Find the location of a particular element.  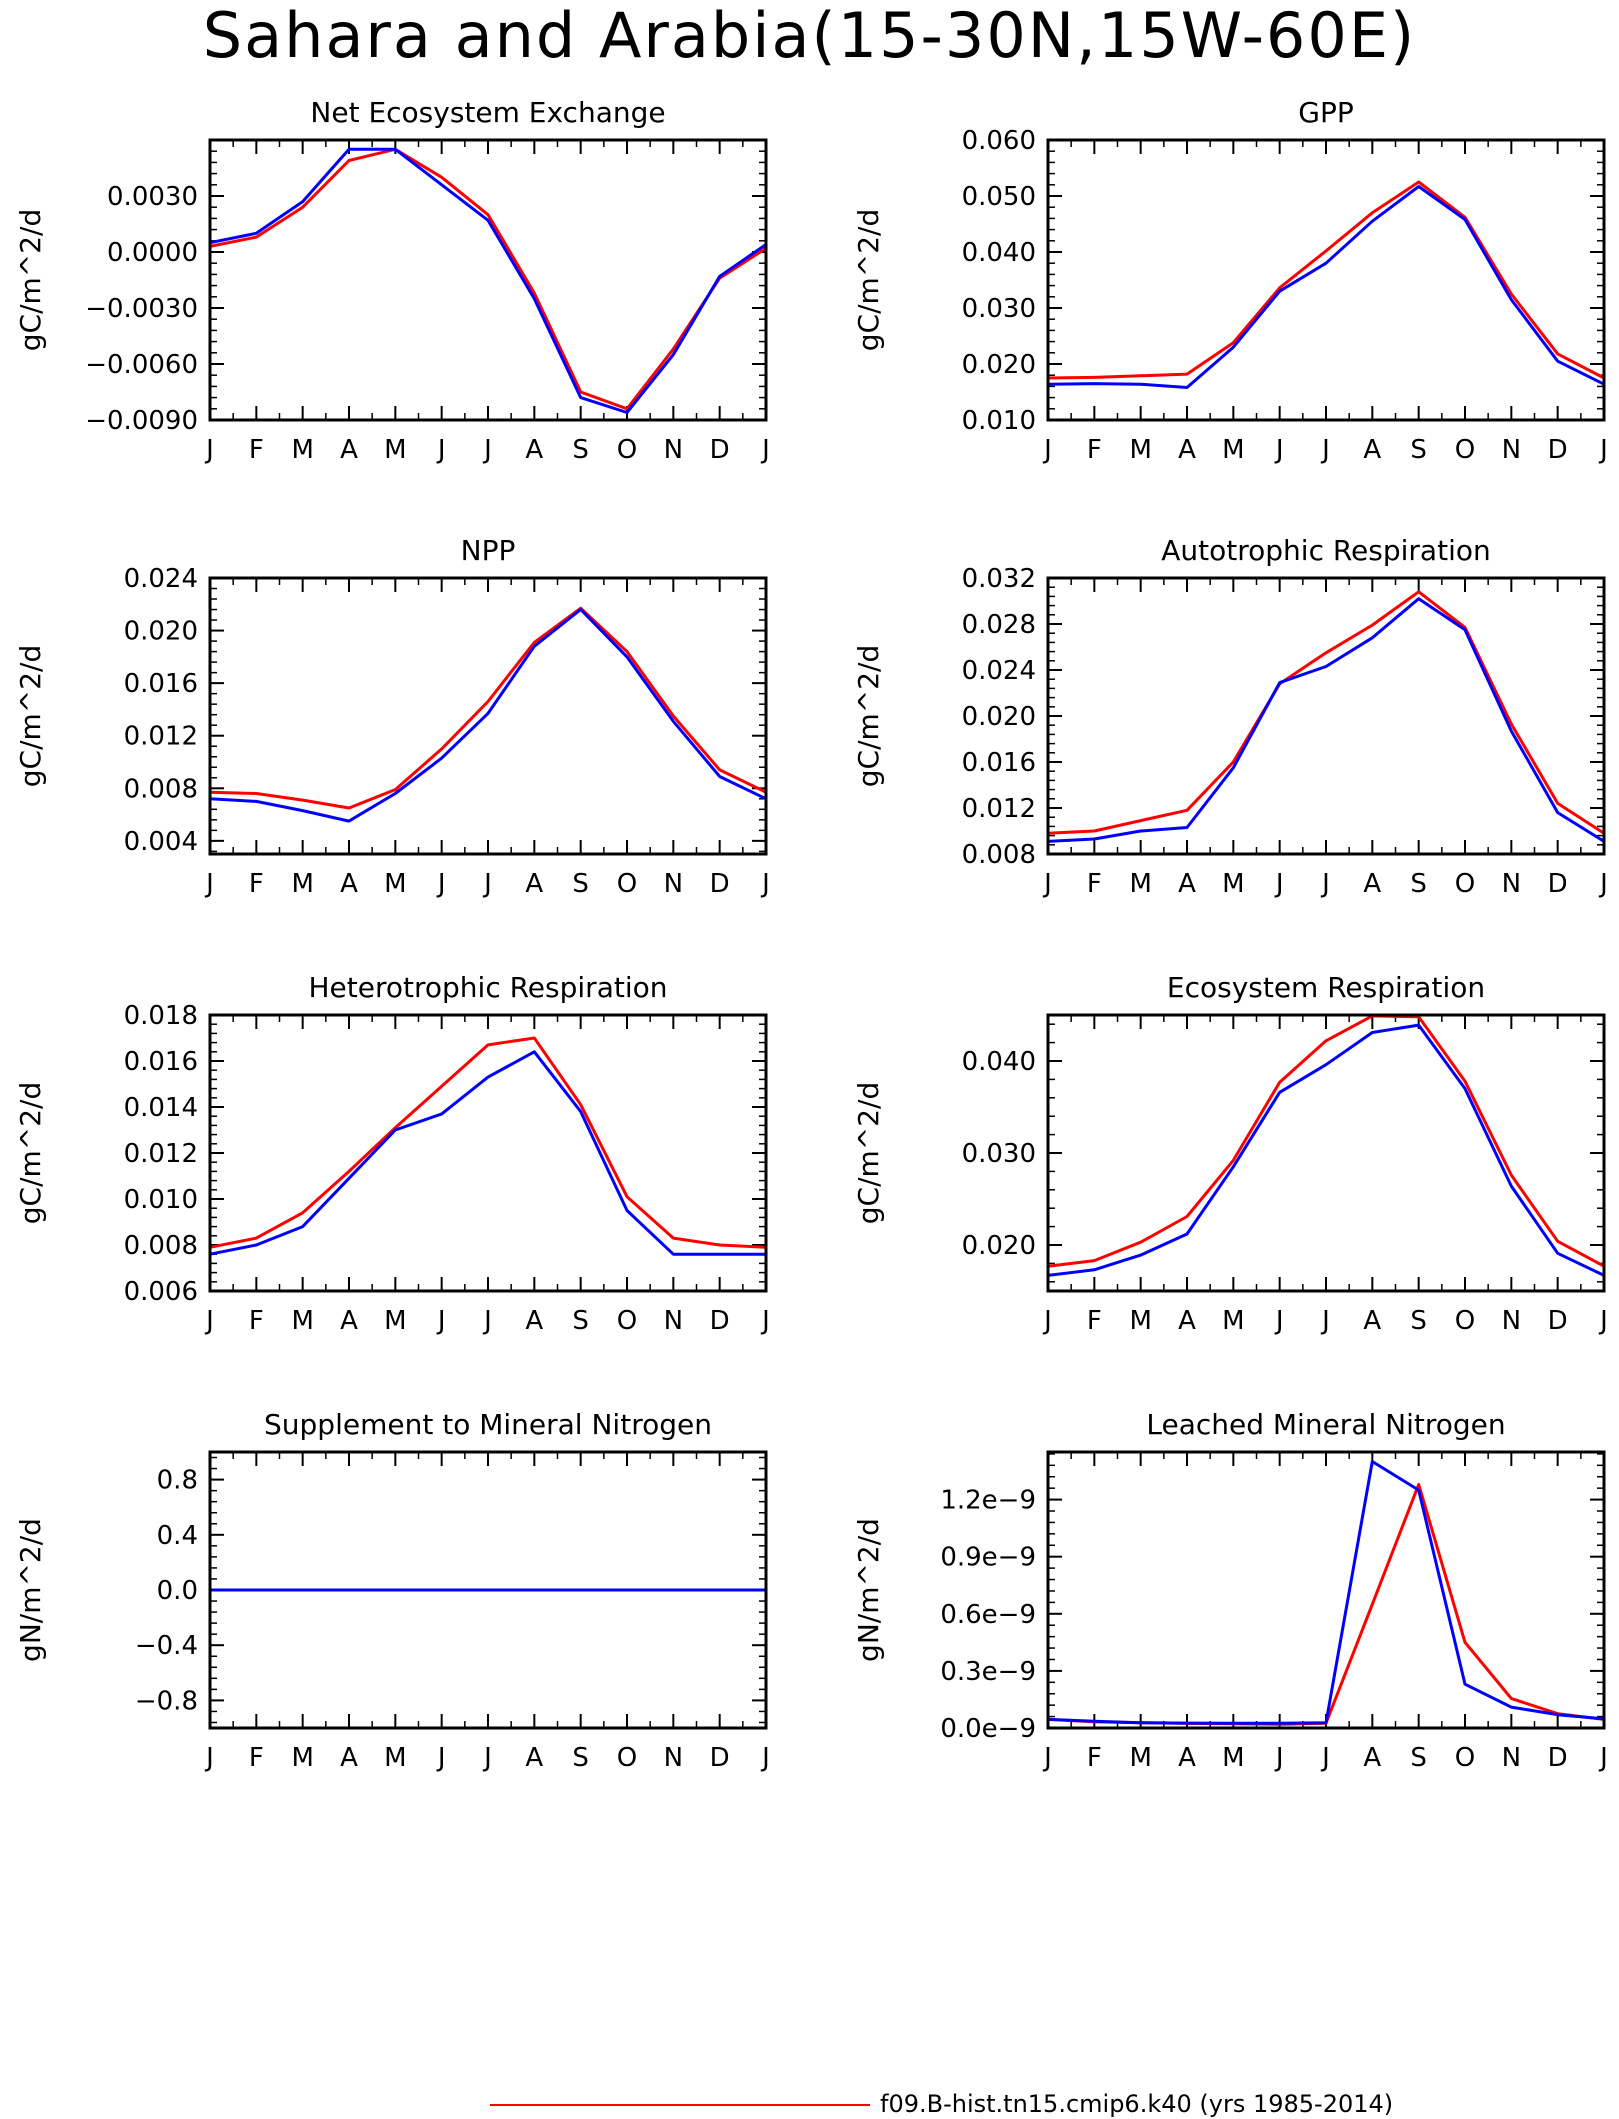

chart-6-x-tick-label: A is located at coordinates (1372, 1321).